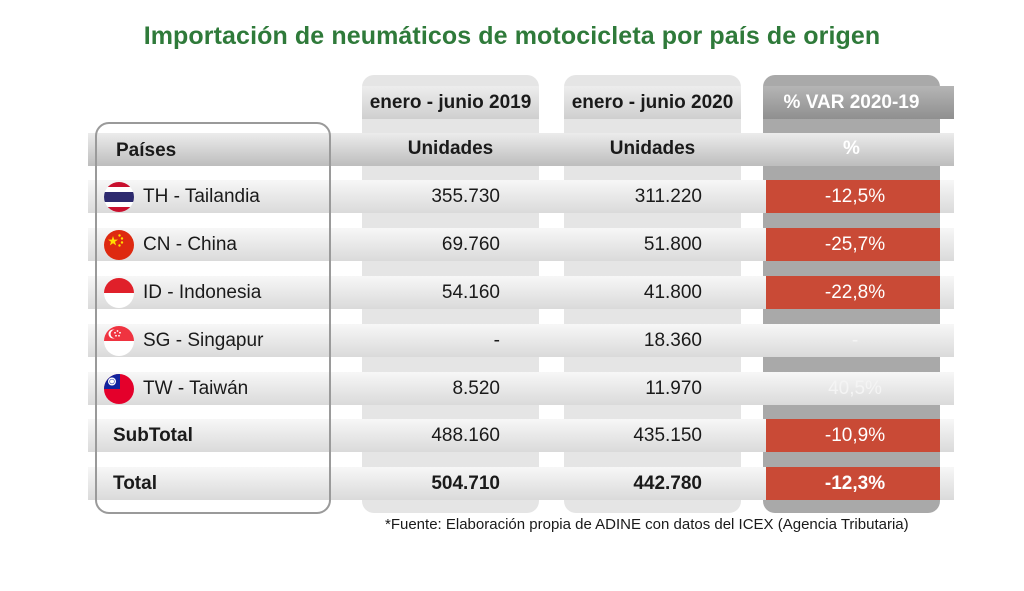  I want to click on country-name: CN - China, so click(190, 244).